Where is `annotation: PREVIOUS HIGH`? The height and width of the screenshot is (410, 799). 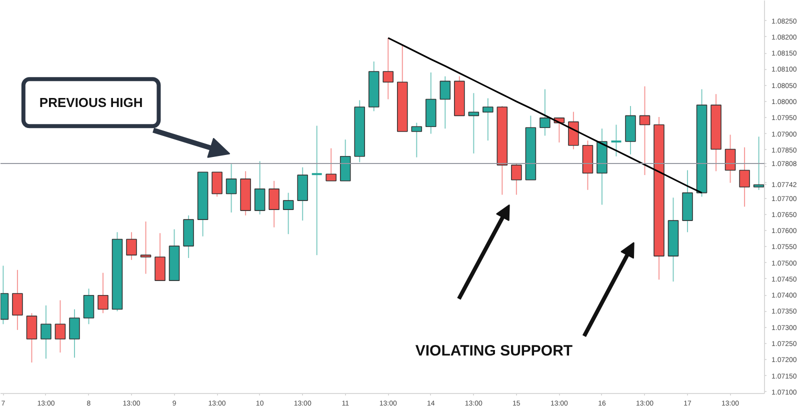 annotation: PREVIOUS HIGH is located at coordinates (91, 102).